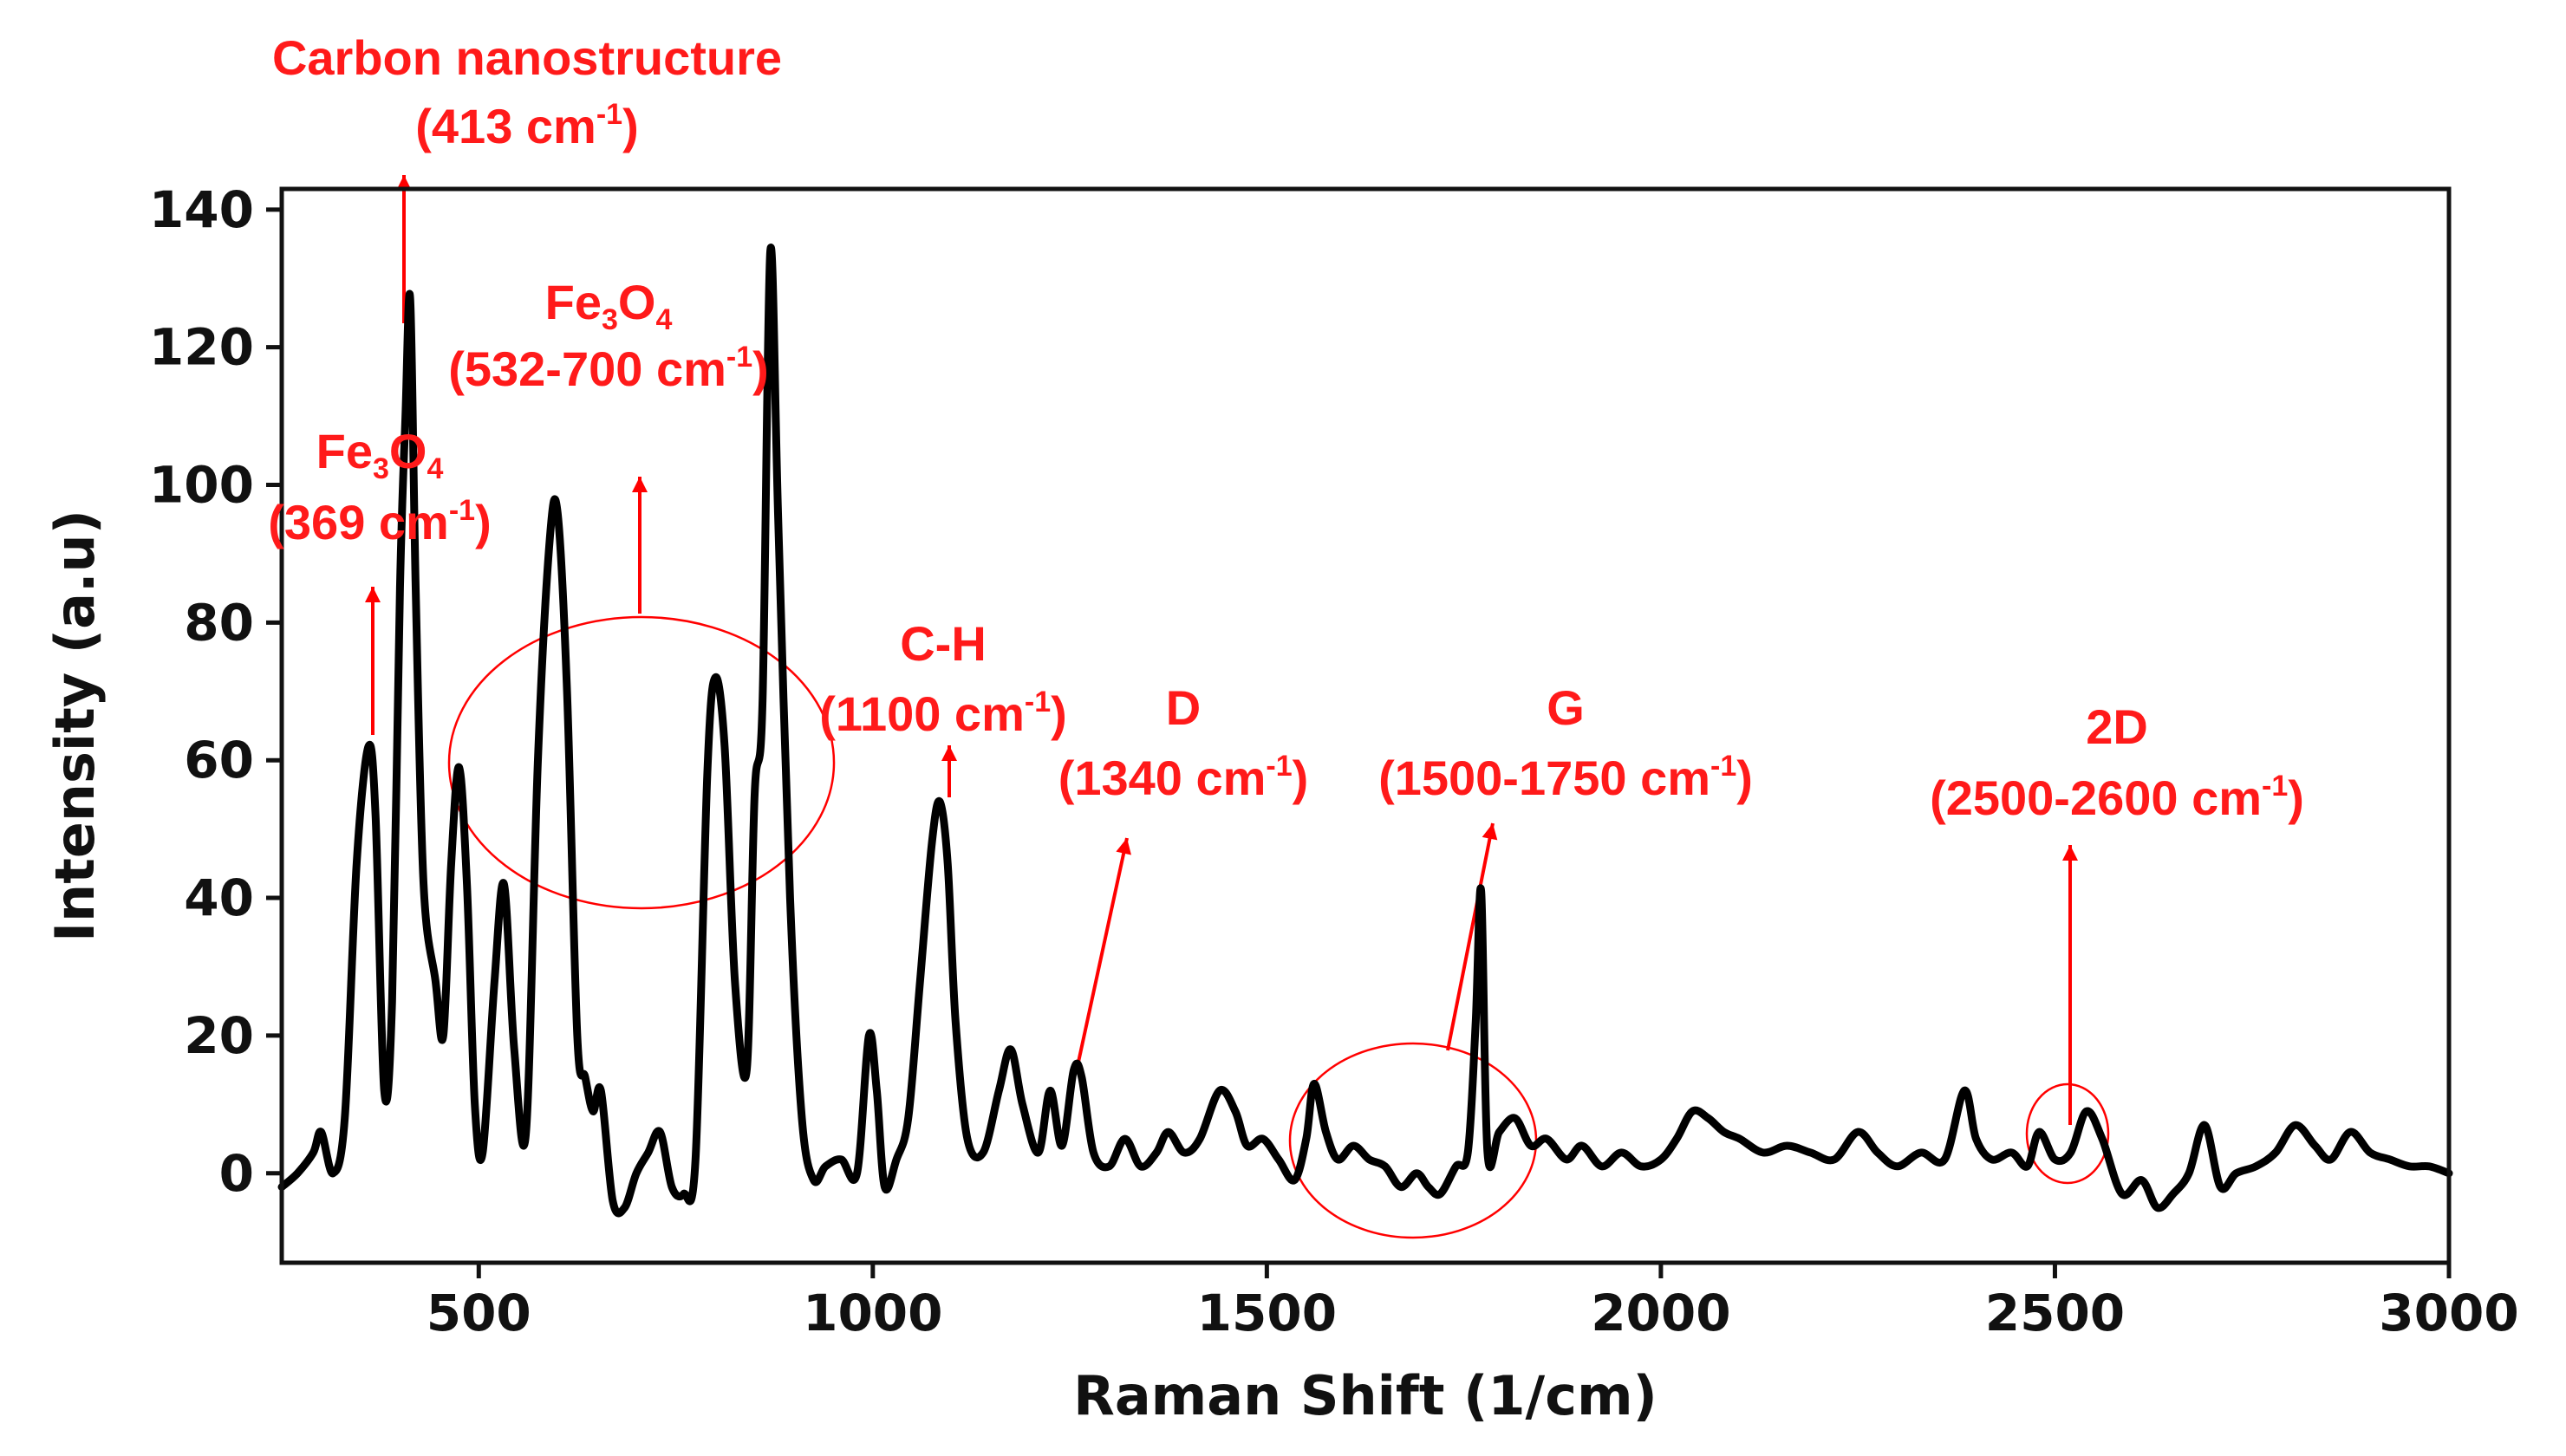  I want to click on annotation-value: (413 cm-1), so click(526, 125).